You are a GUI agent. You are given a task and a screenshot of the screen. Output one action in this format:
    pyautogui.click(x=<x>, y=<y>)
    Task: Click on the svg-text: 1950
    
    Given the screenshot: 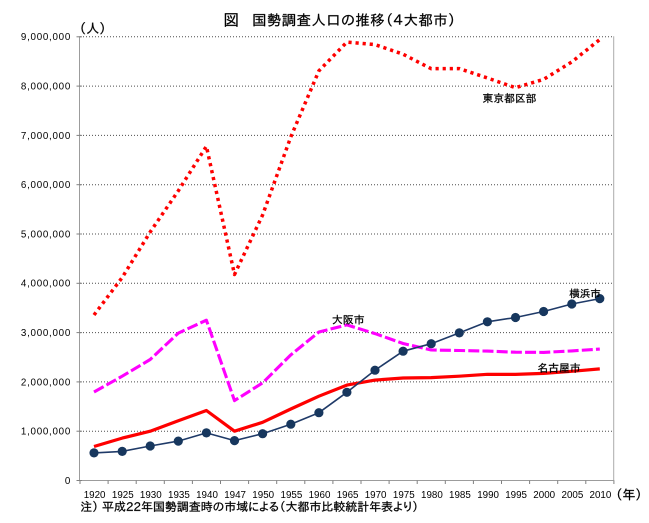 What is the action you would take?
    pyautogui.click(x=263, y=495)
    